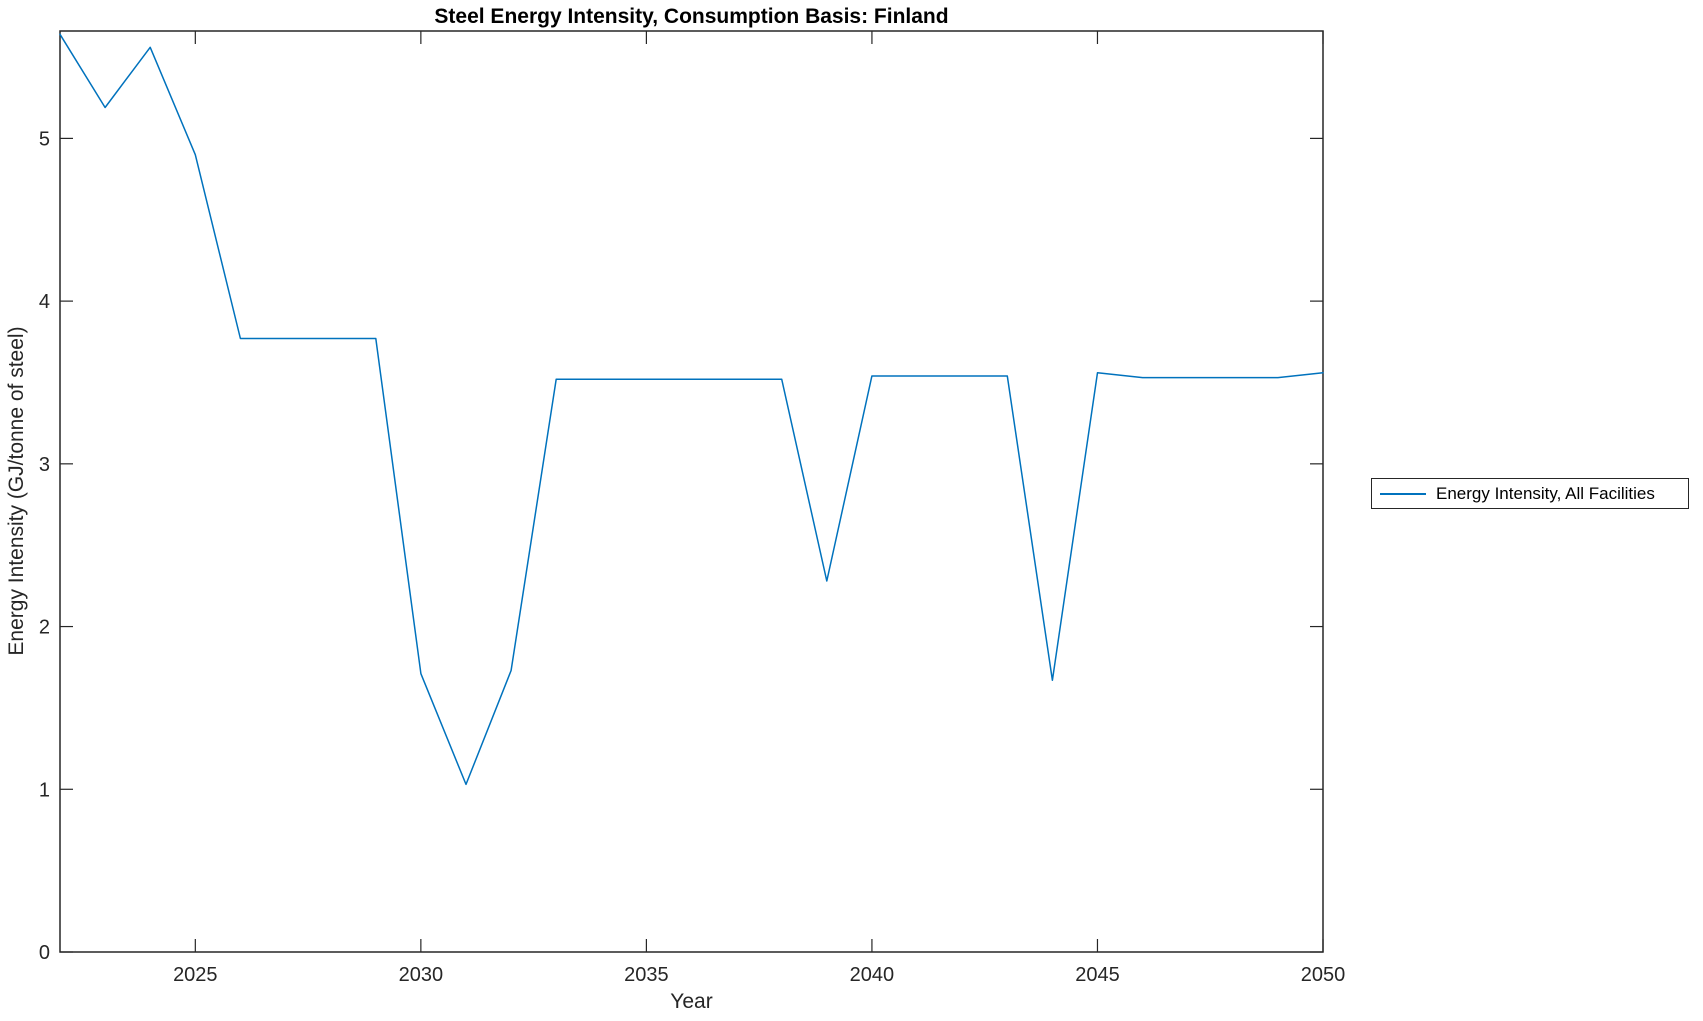 The image size is (1703, 1021). What do you see at coordinates (44, 302) in the screenshot?
I see `y-tick-label: 4` at bounding box center [44, 302].